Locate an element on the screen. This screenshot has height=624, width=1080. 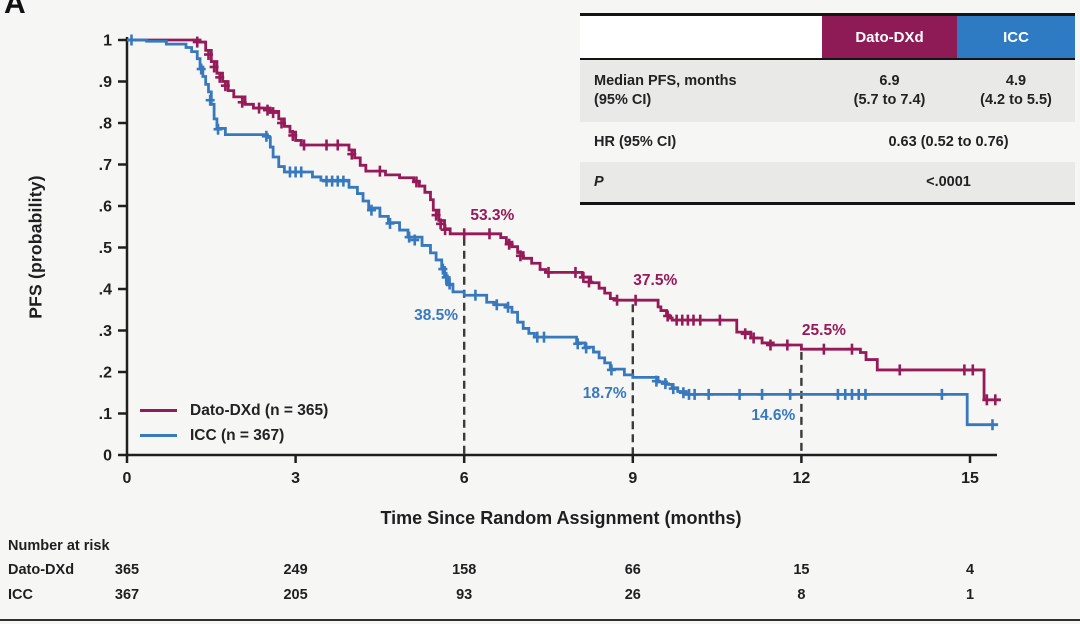
median-pfs-dato-value: 6.9 (5.7 to 7.4) is located at coordinates (889, 91).